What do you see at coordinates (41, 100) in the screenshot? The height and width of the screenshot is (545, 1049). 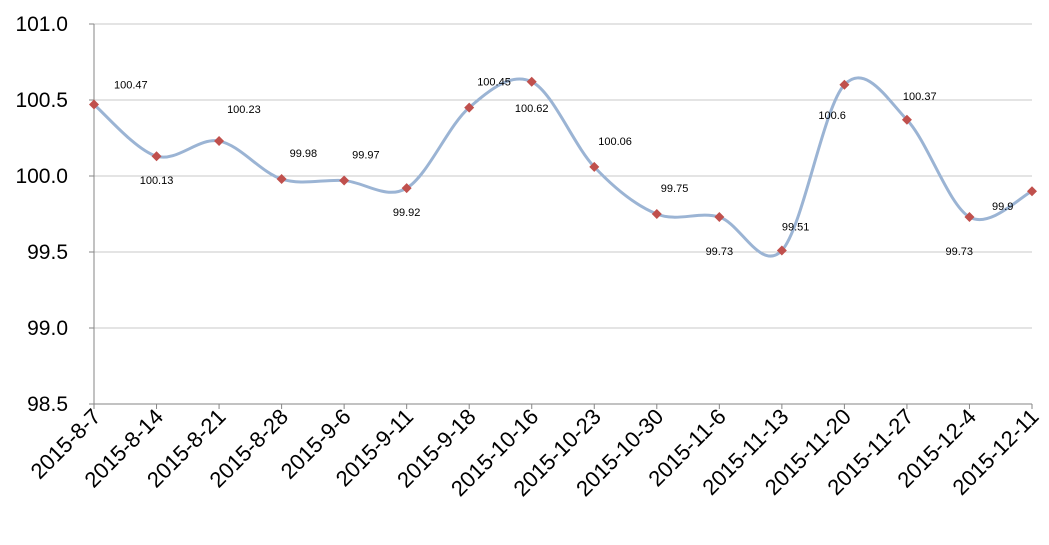 I see `y-tick-label: 100.5` at bounding box center [41, 100].